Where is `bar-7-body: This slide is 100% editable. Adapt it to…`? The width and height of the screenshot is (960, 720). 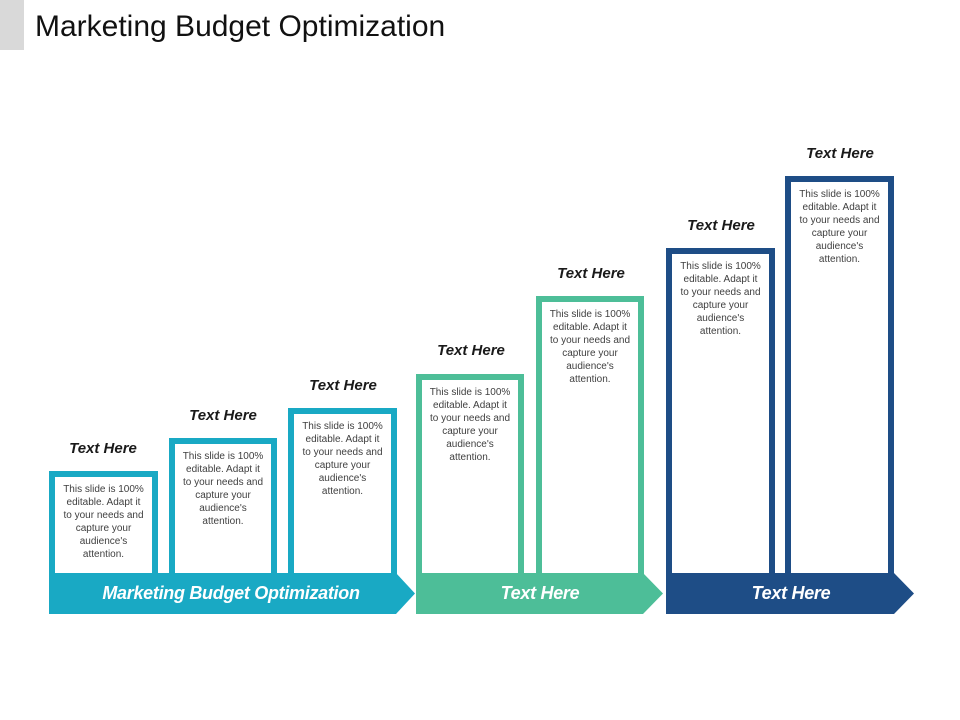 bar-7-body: This slide is 100% editable. Adapt it to… is located at coordinates (839, 227).